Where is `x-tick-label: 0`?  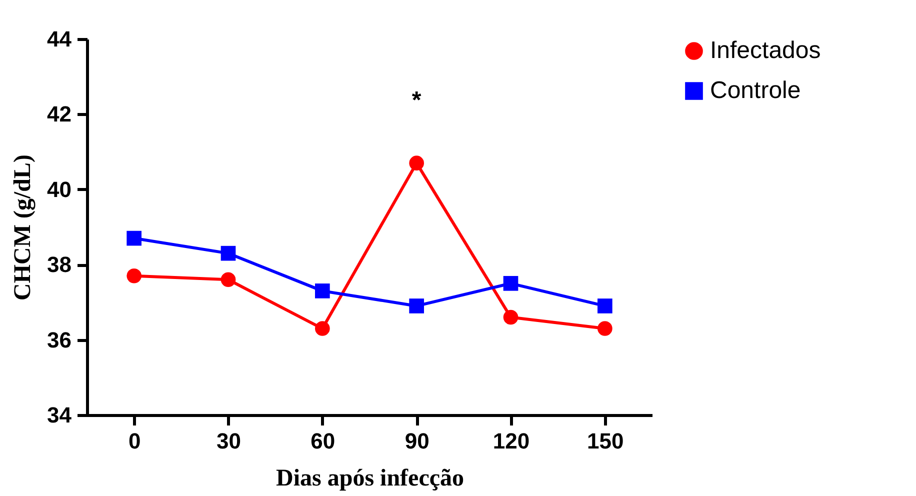
x-tick-label: 0 is located at coordinates (134, 441).